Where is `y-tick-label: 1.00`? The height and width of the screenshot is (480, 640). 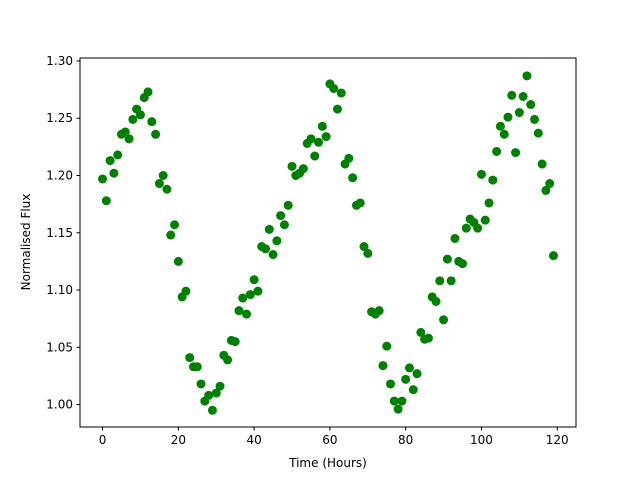
y-tick-label: 1.00 is located at coordinates (59, 405).